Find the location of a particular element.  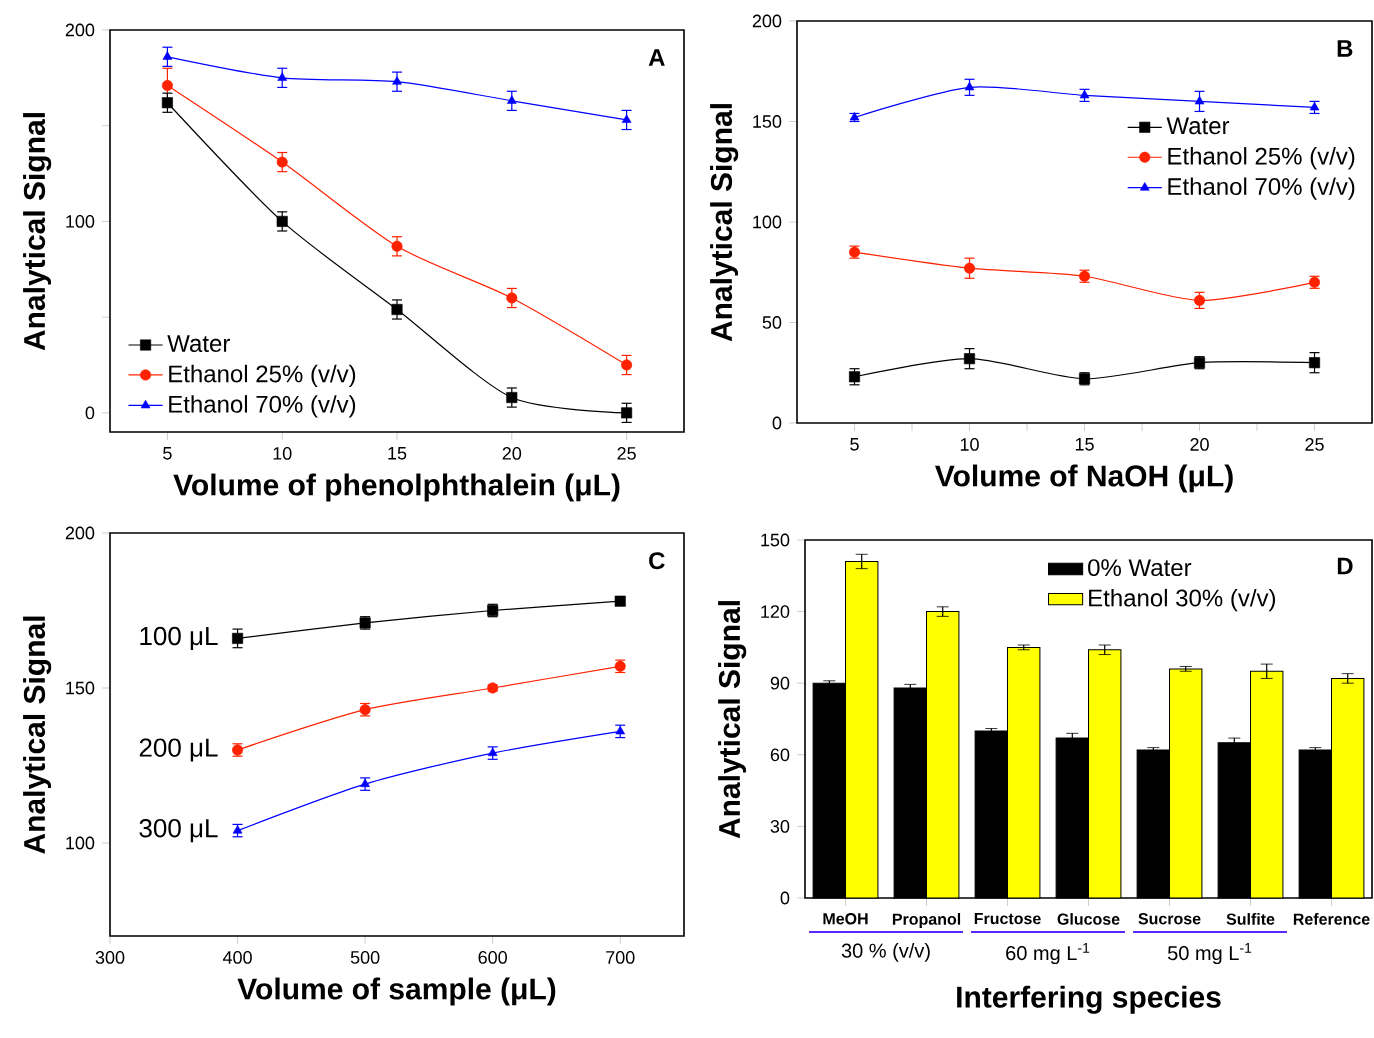

annotation: B is located at coordinates (1345, 48).